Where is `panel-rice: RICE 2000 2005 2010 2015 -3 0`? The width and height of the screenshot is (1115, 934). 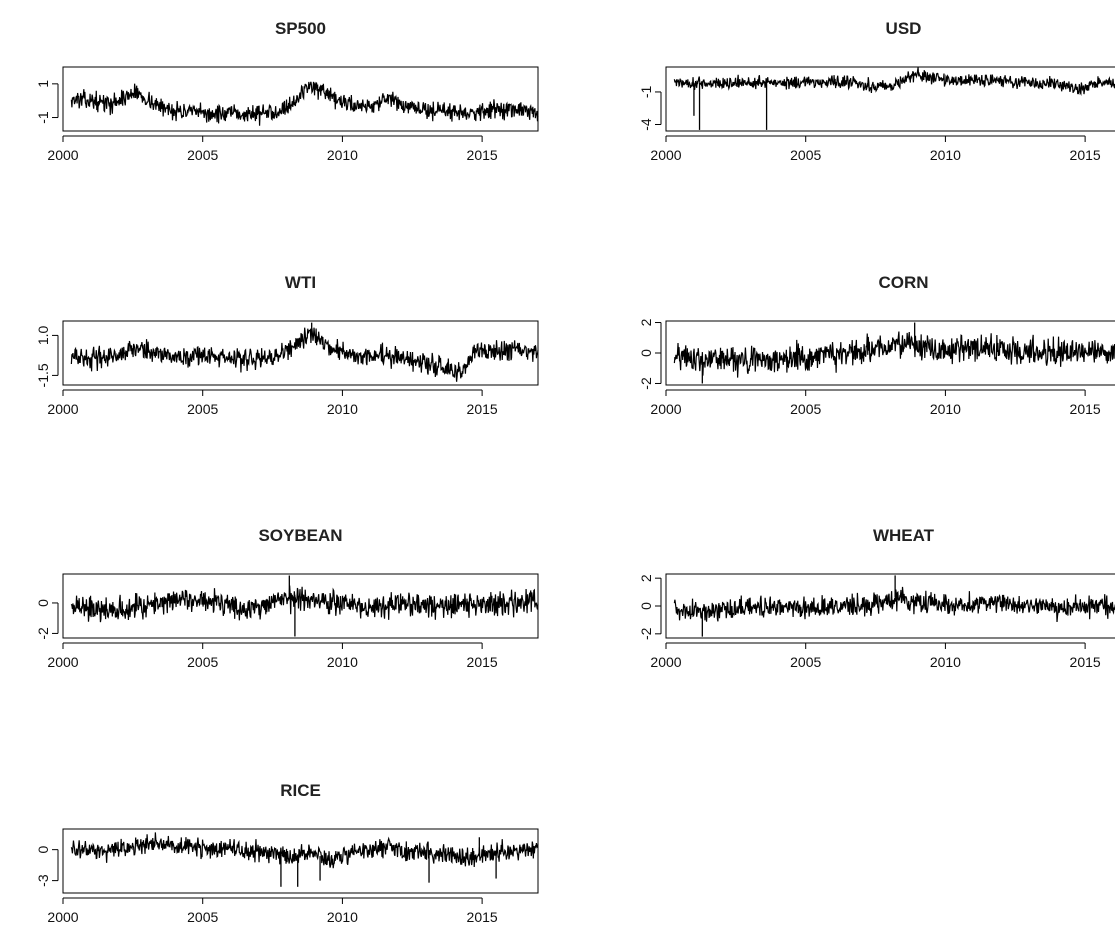 panel-rice: RICE 2000 2005 2010 2015 -3 0 is located at coordinates (287, 853).